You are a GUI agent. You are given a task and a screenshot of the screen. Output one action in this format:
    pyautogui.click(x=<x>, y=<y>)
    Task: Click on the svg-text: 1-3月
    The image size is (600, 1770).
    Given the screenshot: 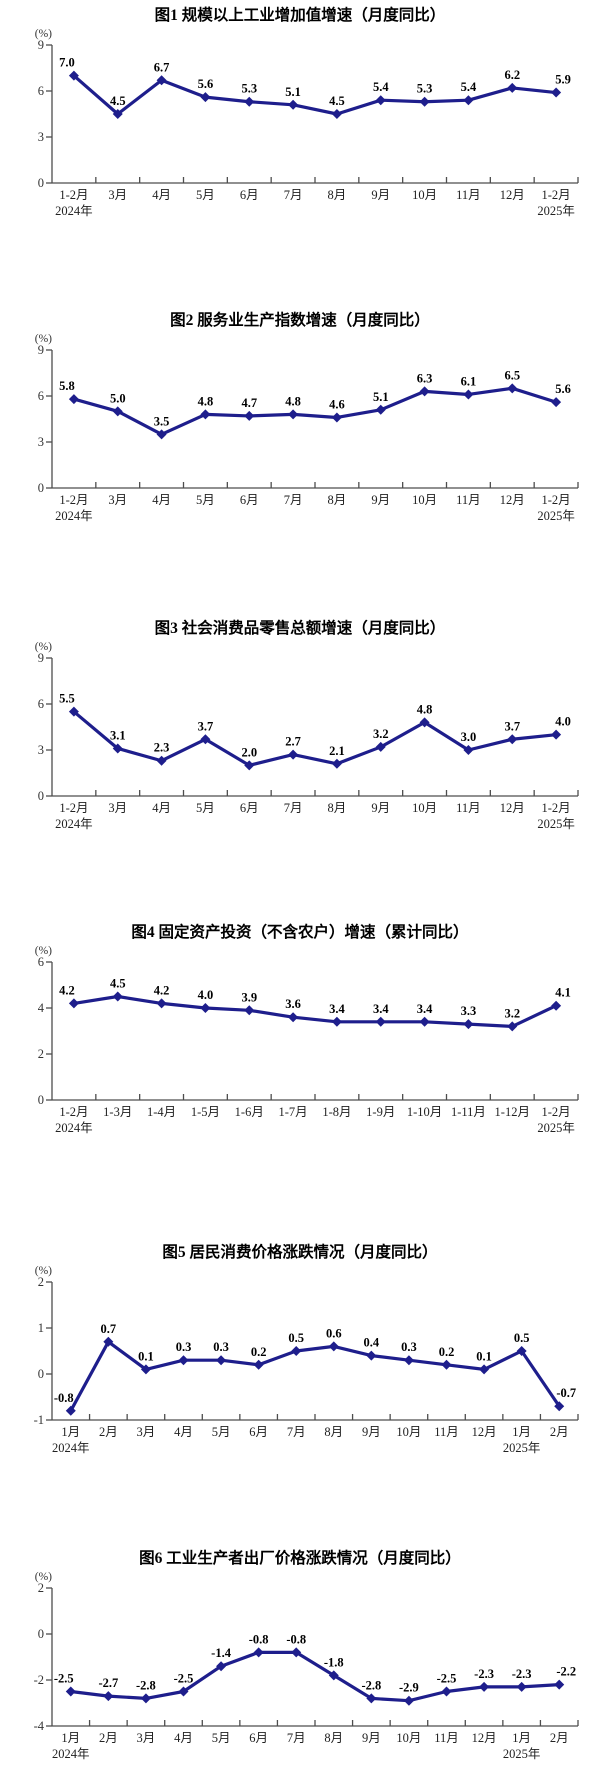 What is the action you would take?
    pyautogui.click(x=117, y=1112)
    